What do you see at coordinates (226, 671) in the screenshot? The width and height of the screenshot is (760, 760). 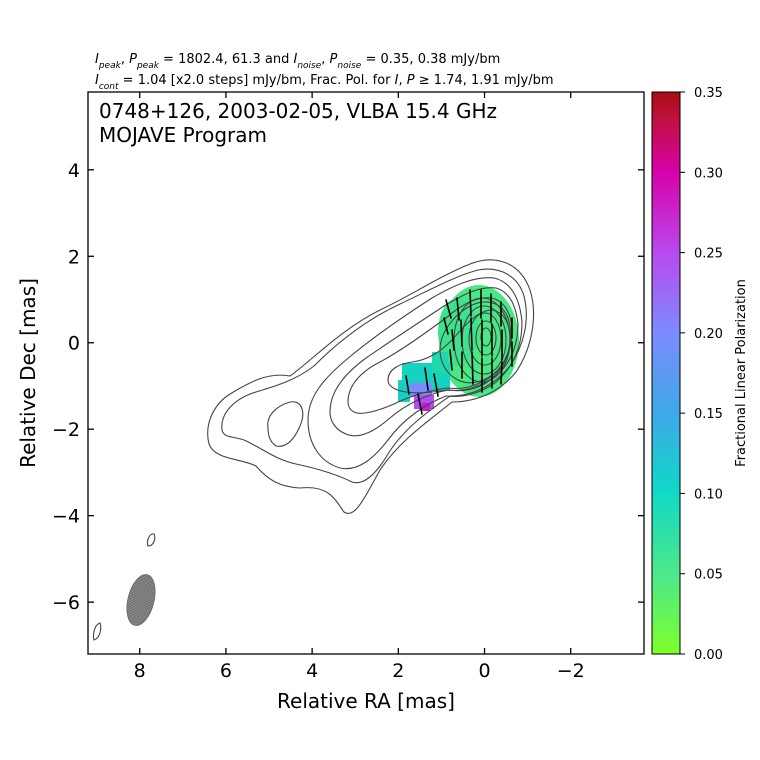 I see `x-tick-label: 6` at bounding box center [226, 671].